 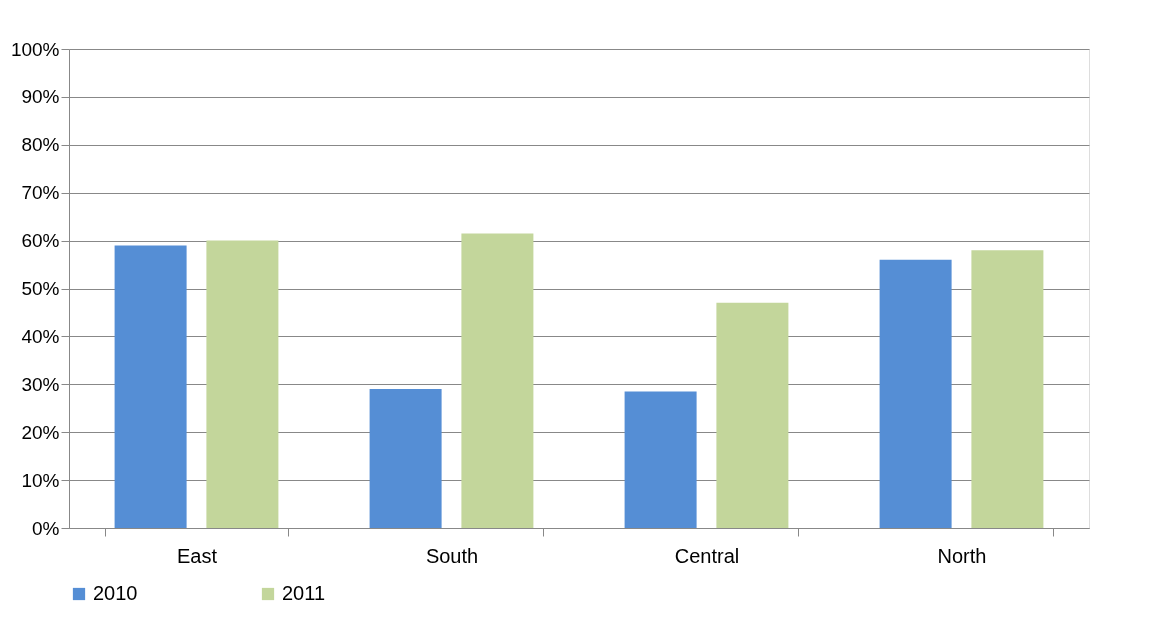 I want to click on y-tick-label: 30%, so click(x=40, y=384).